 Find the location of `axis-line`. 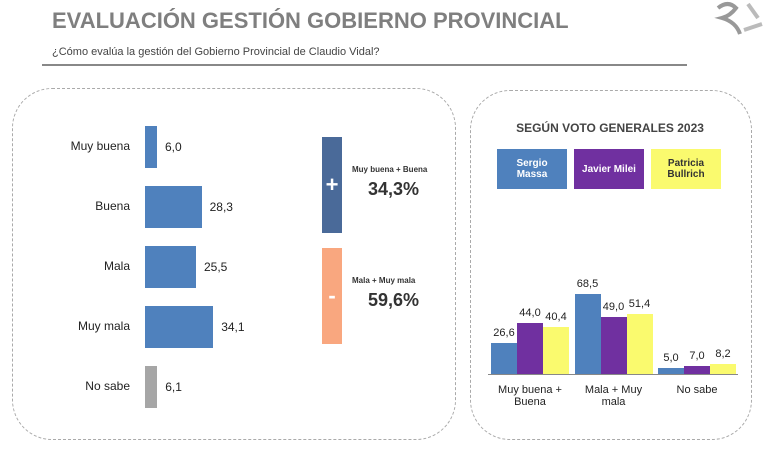

axis-line is located at coordinates (613, 374).